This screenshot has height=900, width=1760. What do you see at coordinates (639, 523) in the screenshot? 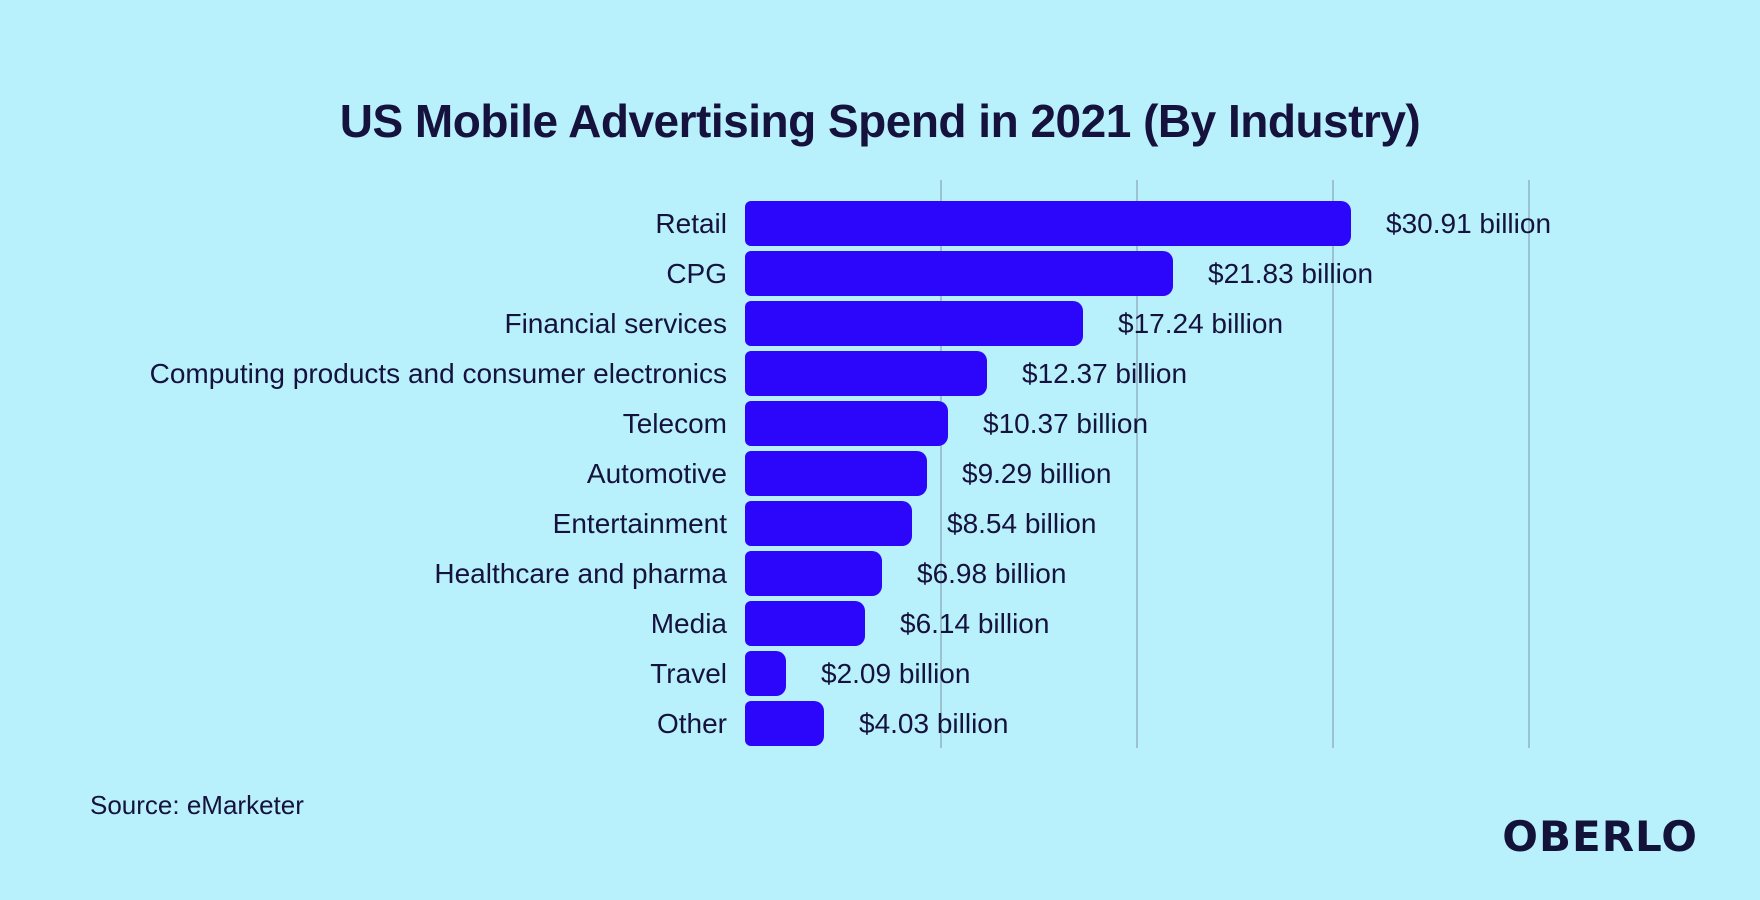
I see `category-label: Entertainment` at bounding box center [639, 523].